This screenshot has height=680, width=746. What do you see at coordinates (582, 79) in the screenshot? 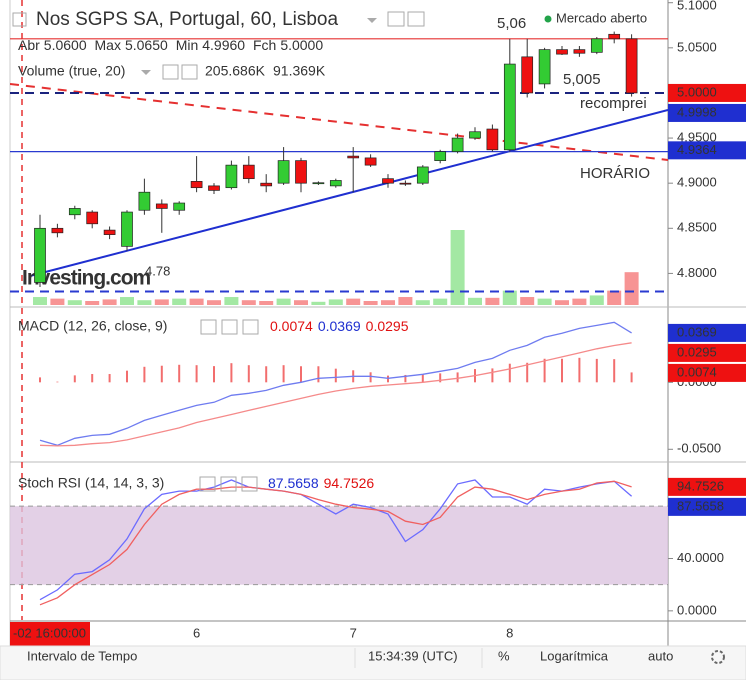
I see `annotation: 5,005` at bounding box center [582, 79].